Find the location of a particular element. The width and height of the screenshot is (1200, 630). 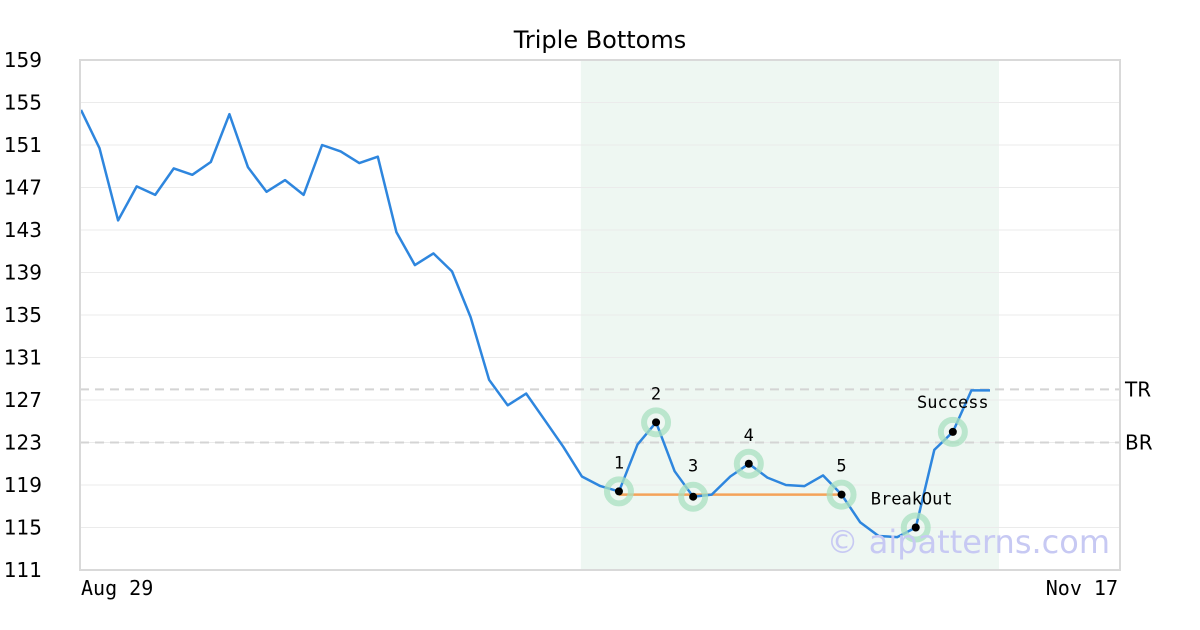

watermark: © aipatterns.com is located at coordinates (968, 542).